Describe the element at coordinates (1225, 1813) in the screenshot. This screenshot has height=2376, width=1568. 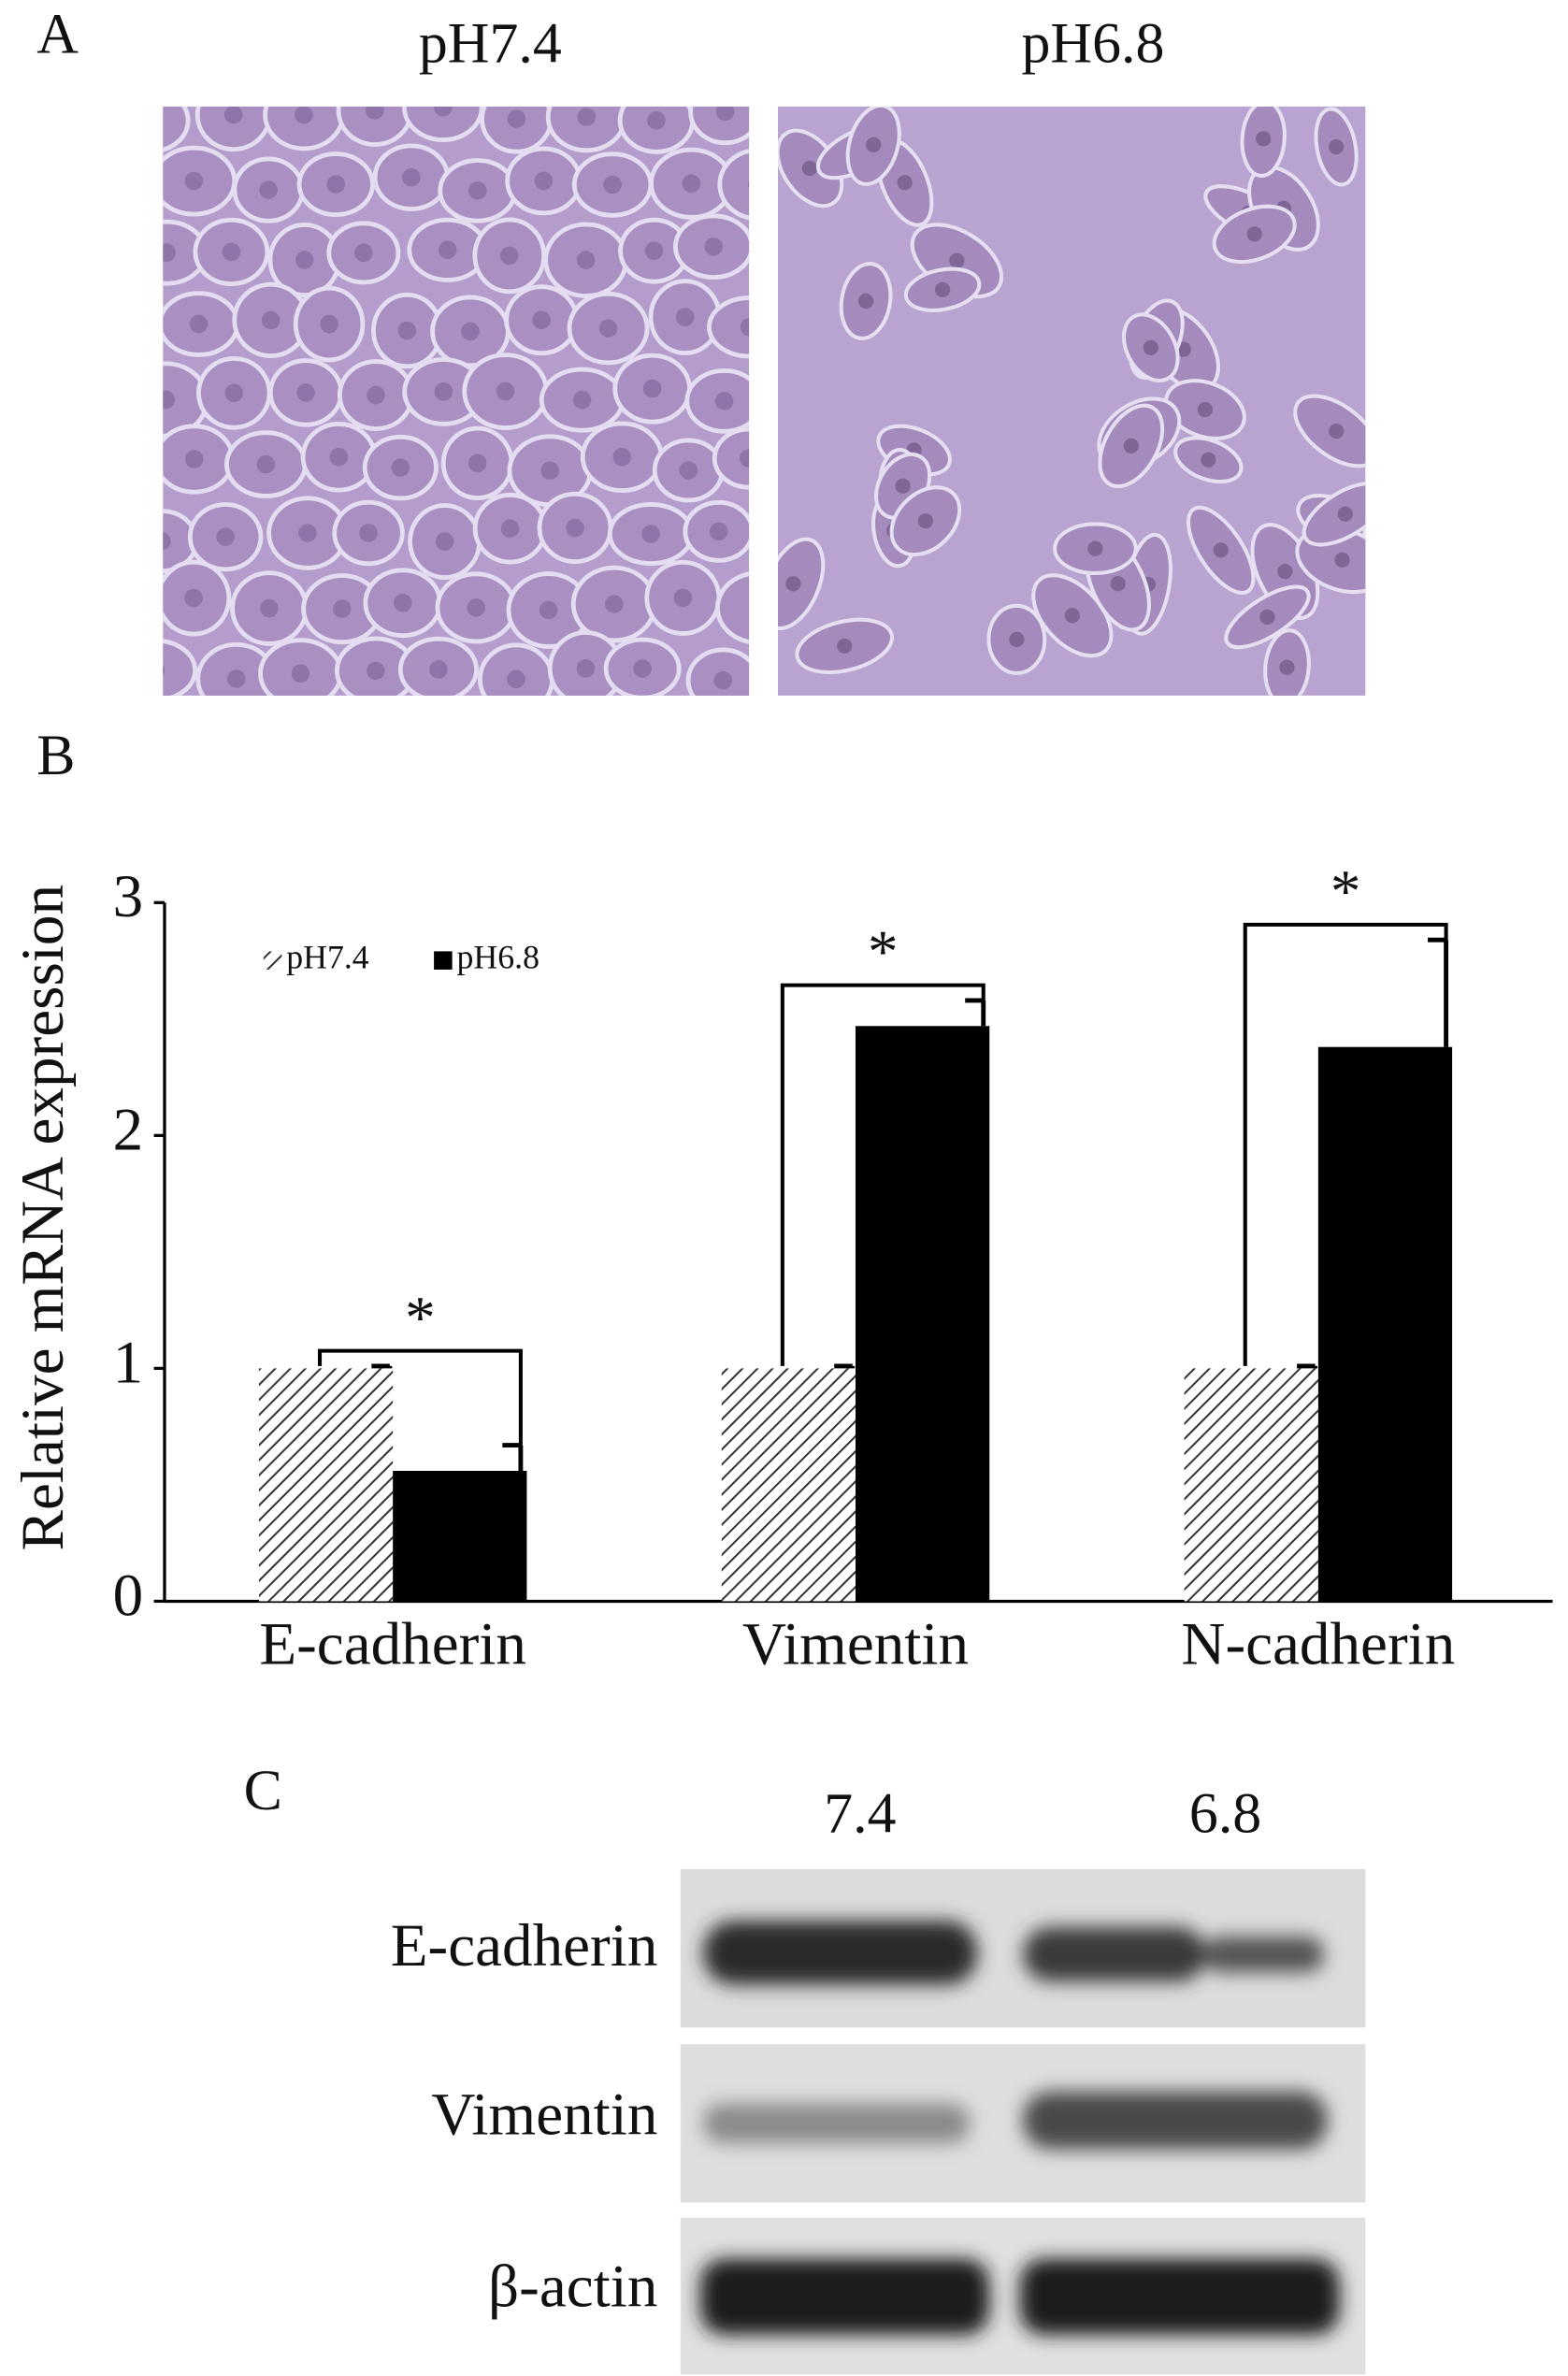
I see `lane-label: 6.8` at that location.